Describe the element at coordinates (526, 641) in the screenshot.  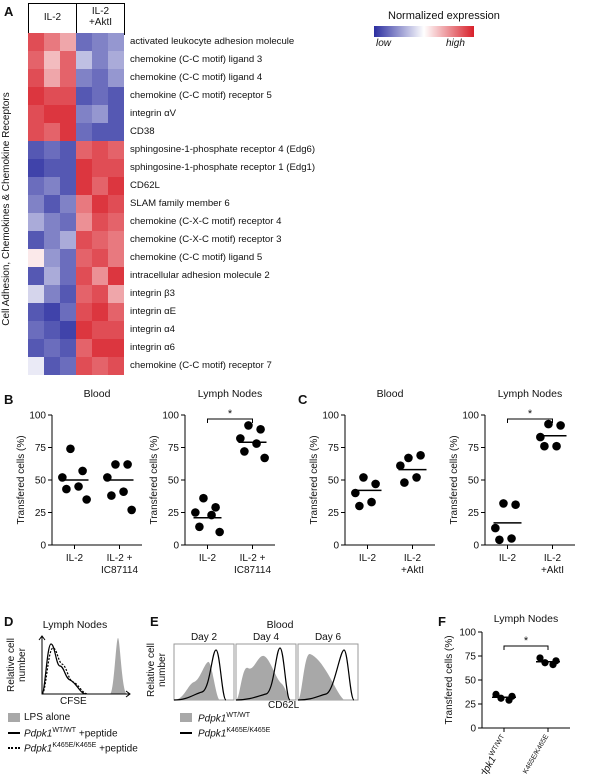
I see `significance-star: *` at that location.